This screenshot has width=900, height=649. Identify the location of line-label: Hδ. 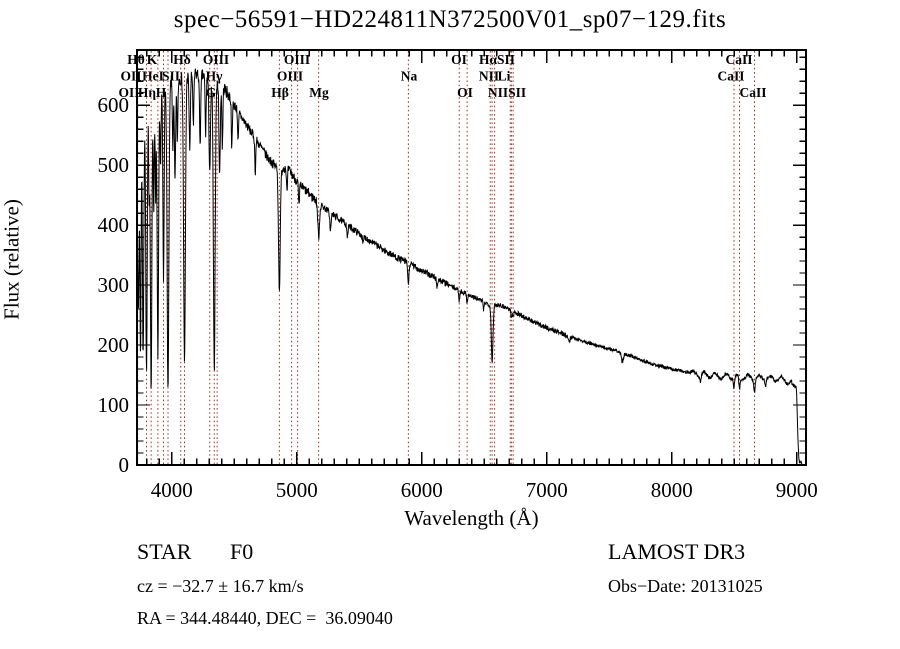
(182, 59).